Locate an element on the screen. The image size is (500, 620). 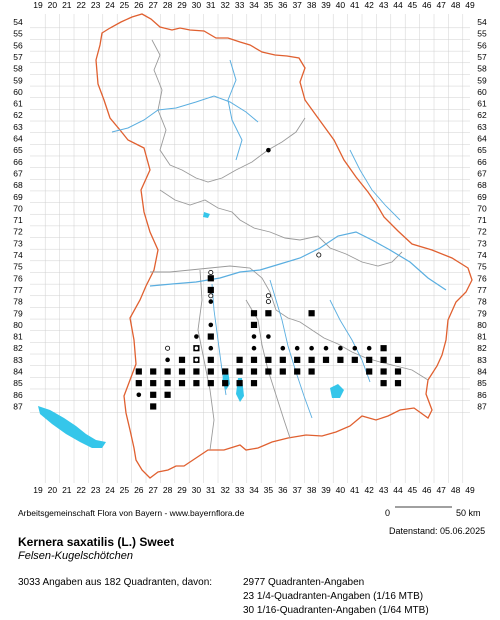
y-axis-label: 61 is located at coordinates (18, 104).